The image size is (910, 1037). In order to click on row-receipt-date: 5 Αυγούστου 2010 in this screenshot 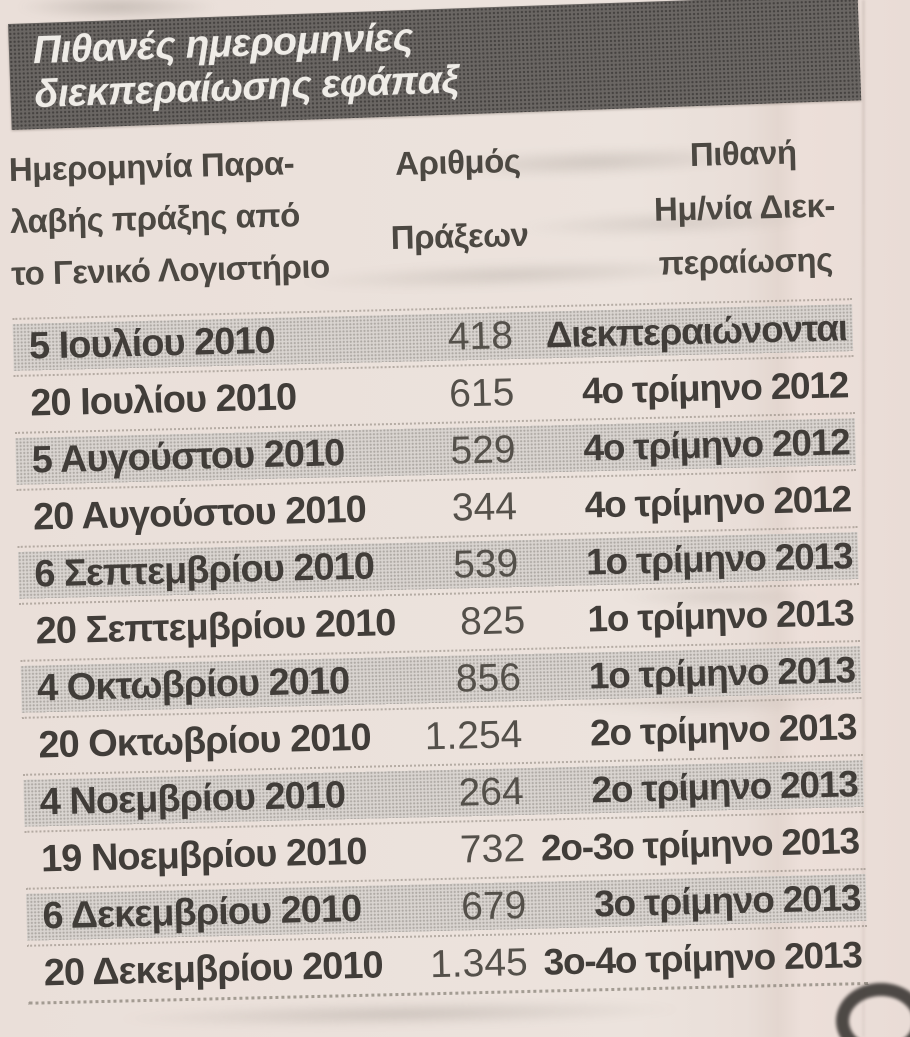, I will do `click(188, 457)`.